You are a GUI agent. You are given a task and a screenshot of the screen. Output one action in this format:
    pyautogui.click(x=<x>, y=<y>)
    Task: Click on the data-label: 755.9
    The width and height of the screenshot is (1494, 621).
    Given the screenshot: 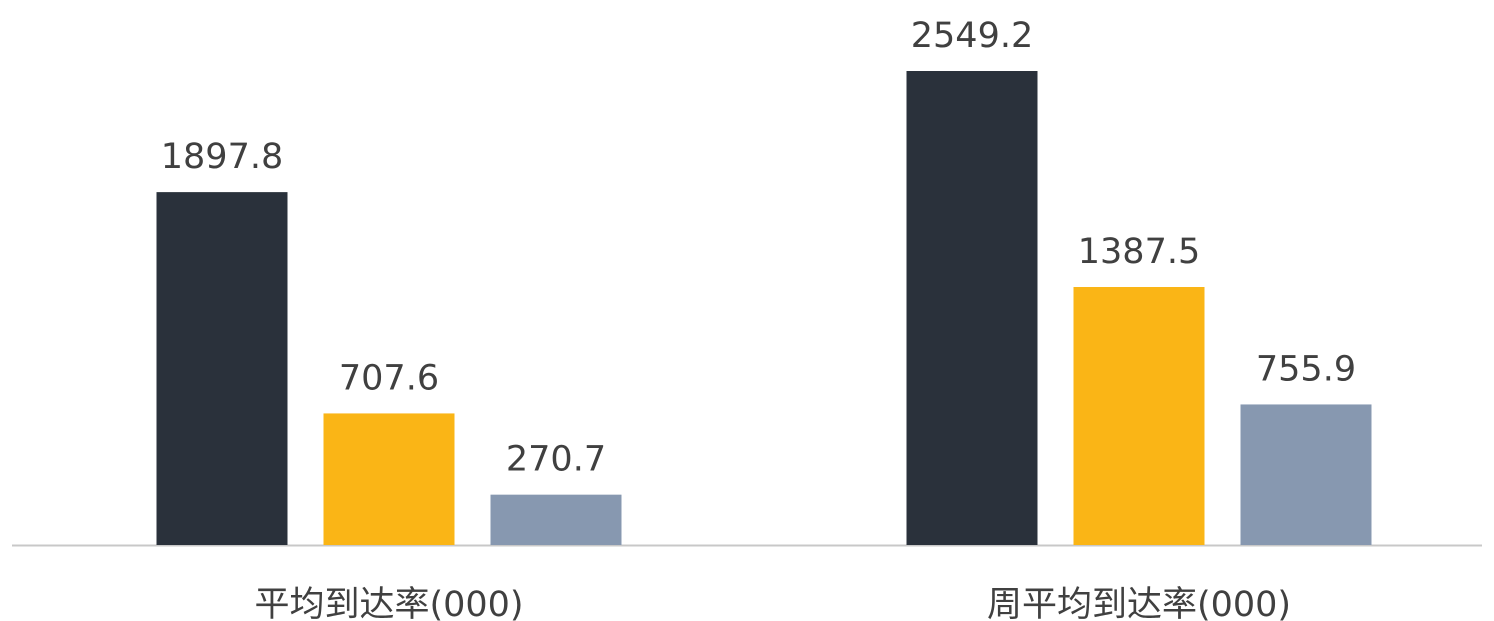 What is the action you would take?
    pyautogui.click(x=1306, y=369)
    